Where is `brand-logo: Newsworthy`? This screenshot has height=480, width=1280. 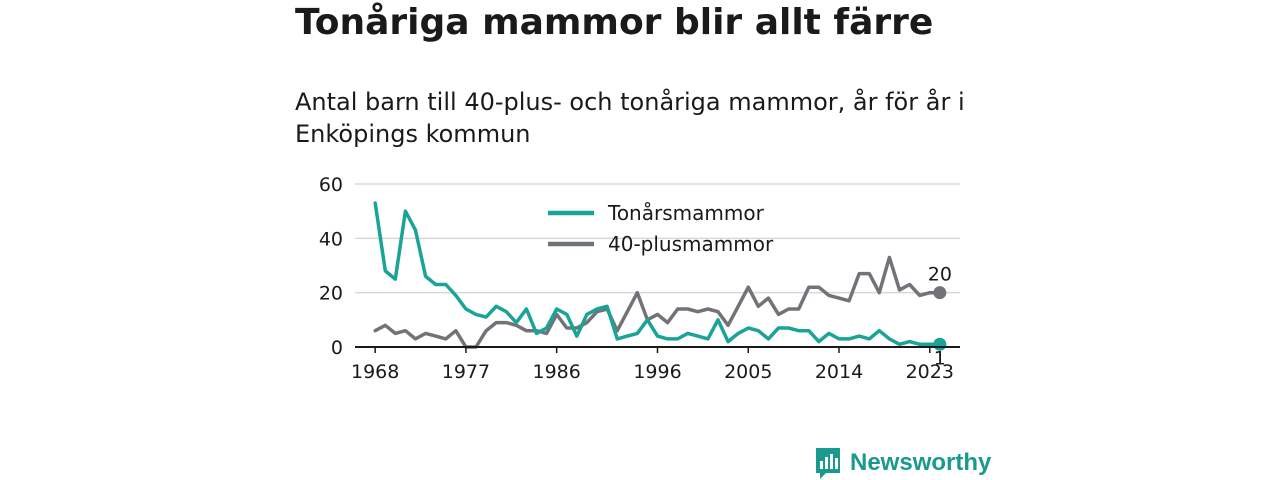 brand-logo: Newsworthy is located at coordinates (902, 463).